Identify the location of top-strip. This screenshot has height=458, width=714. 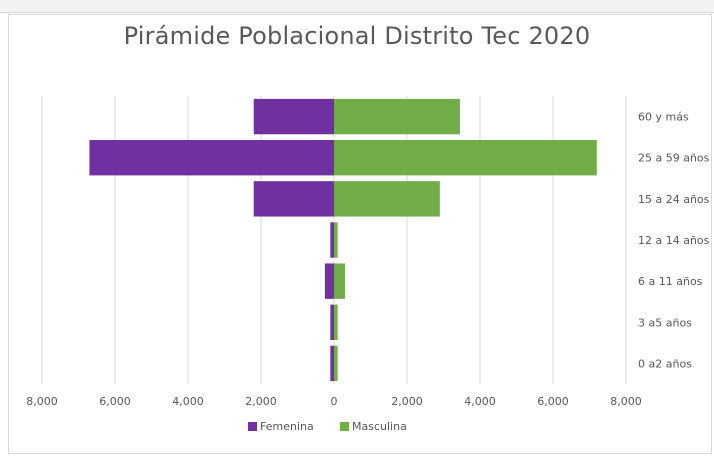
(357, 6).